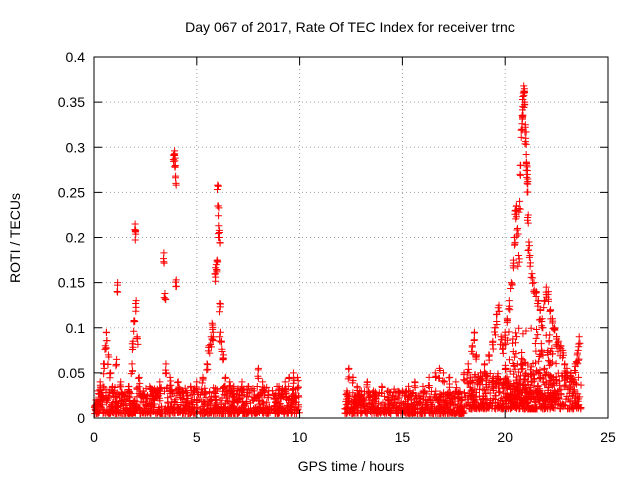  Describe the element at coordinates (197, 437) in the screenshot. I see `x-tick-label: 5` at that location.